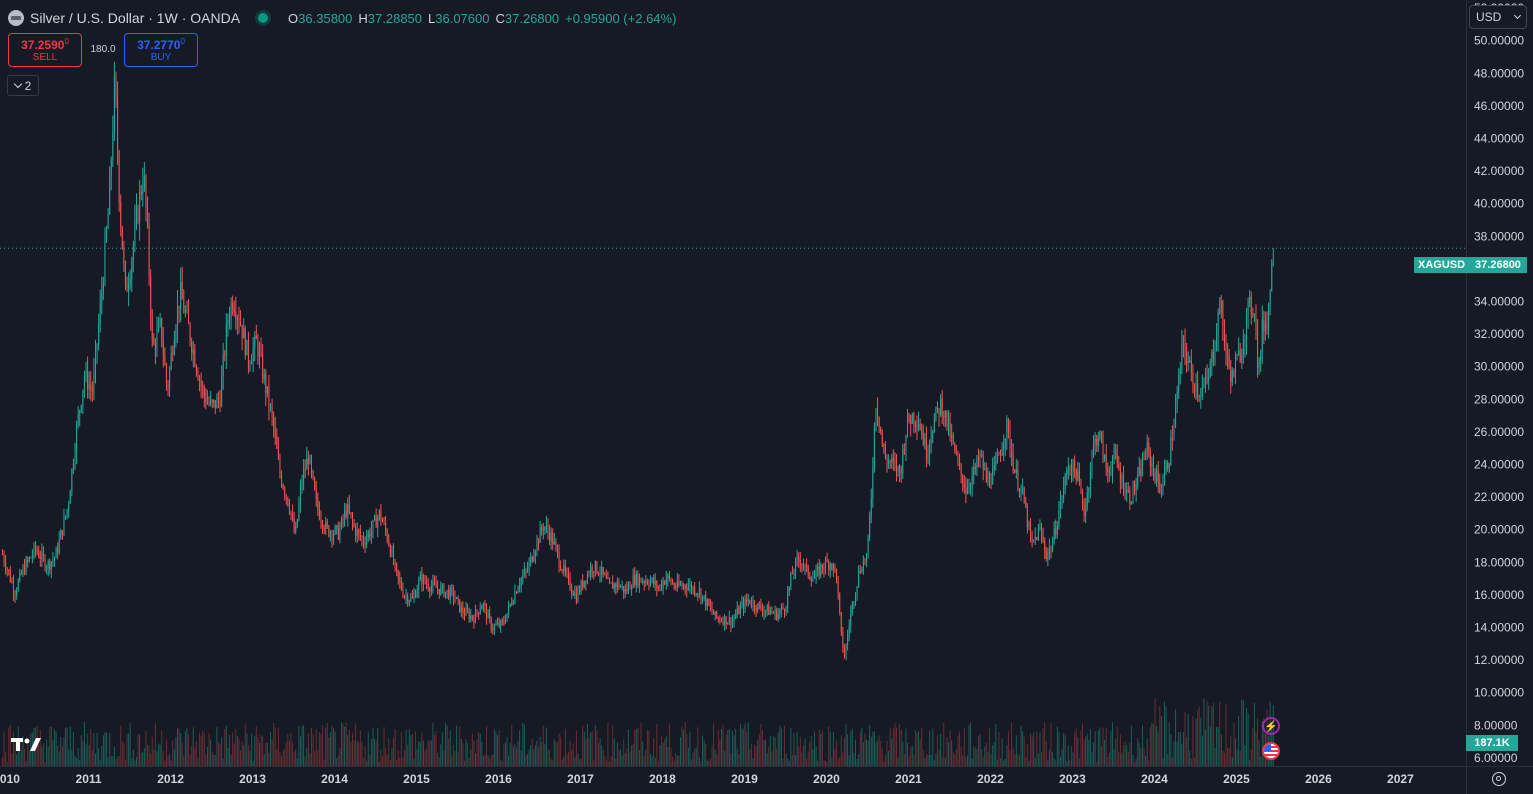 This screenshot has height=794, width=1533. I want to click on symbol-title: Silver / U.S. Dollar · 1W · OANDA, so click(135, 18).